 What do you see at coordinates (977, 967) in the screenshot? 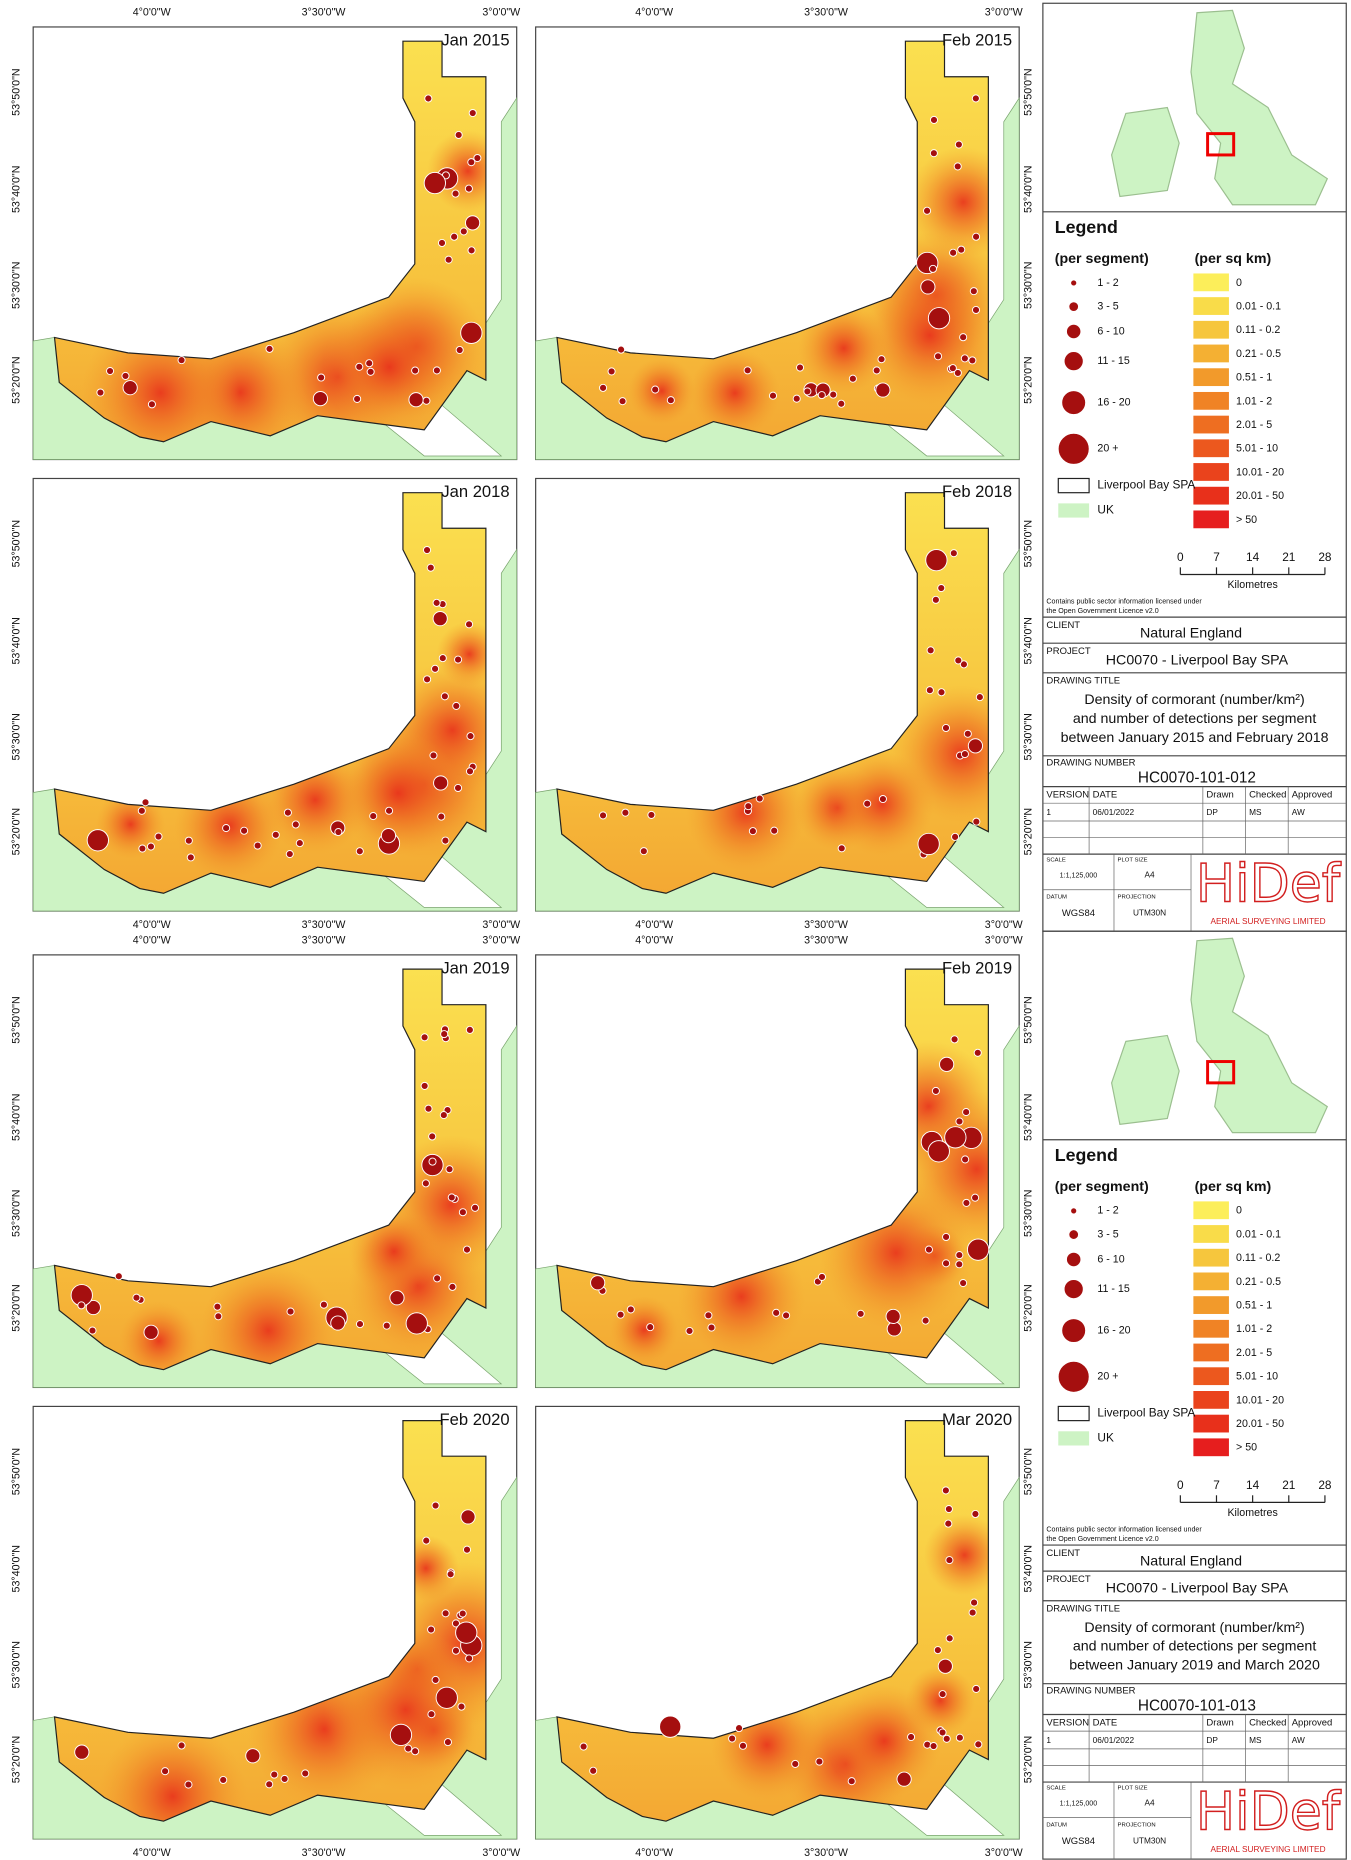
I see `panel-title: Feb 2019` at bounding box center [977, 967].